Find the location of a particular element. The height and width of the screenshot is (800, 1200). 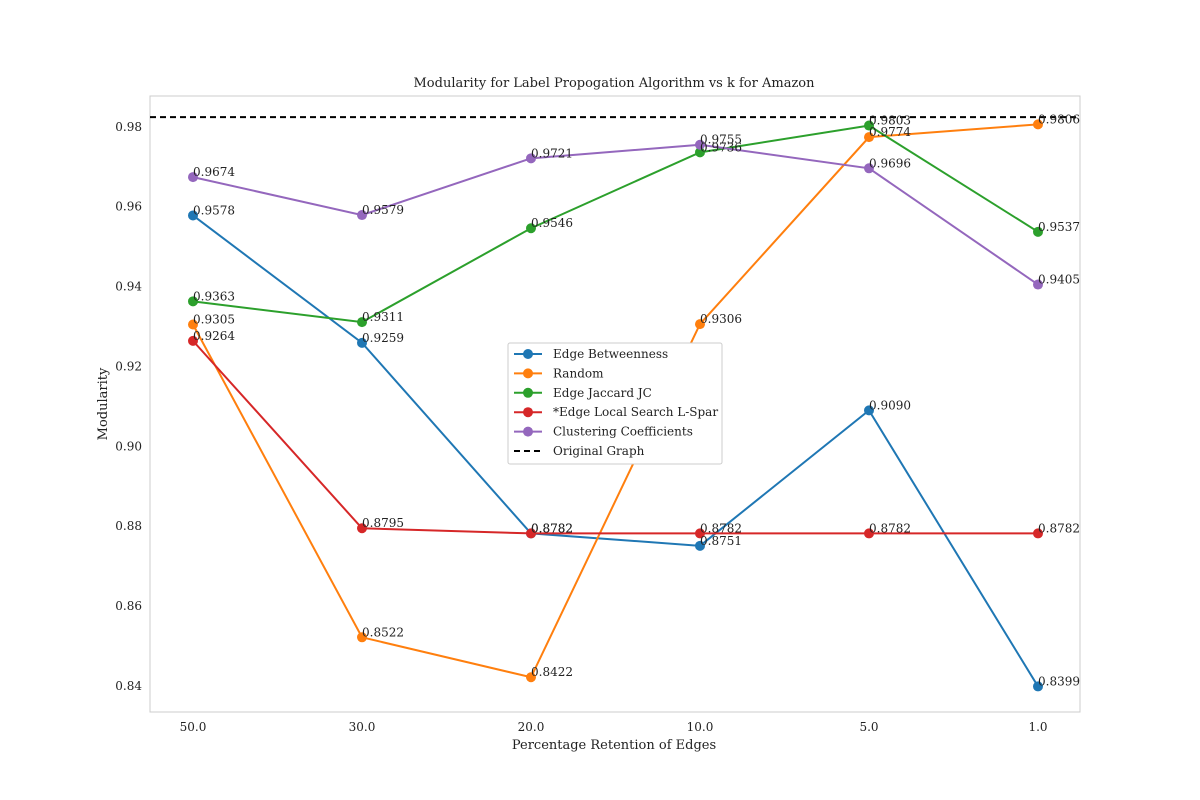

legend-entry: Edge Betweenness is located at coordinates (610, 354).